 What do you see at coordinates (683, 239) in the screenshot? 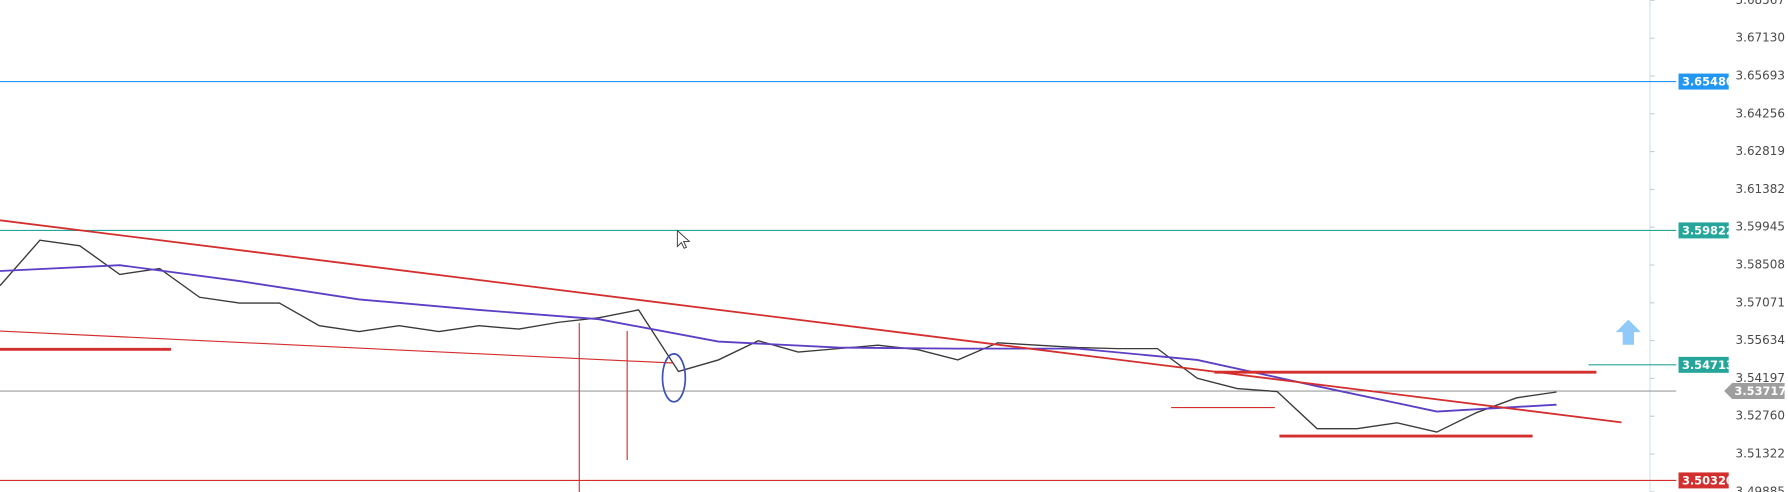
I see `cursor` at bounding box center [683, 239].